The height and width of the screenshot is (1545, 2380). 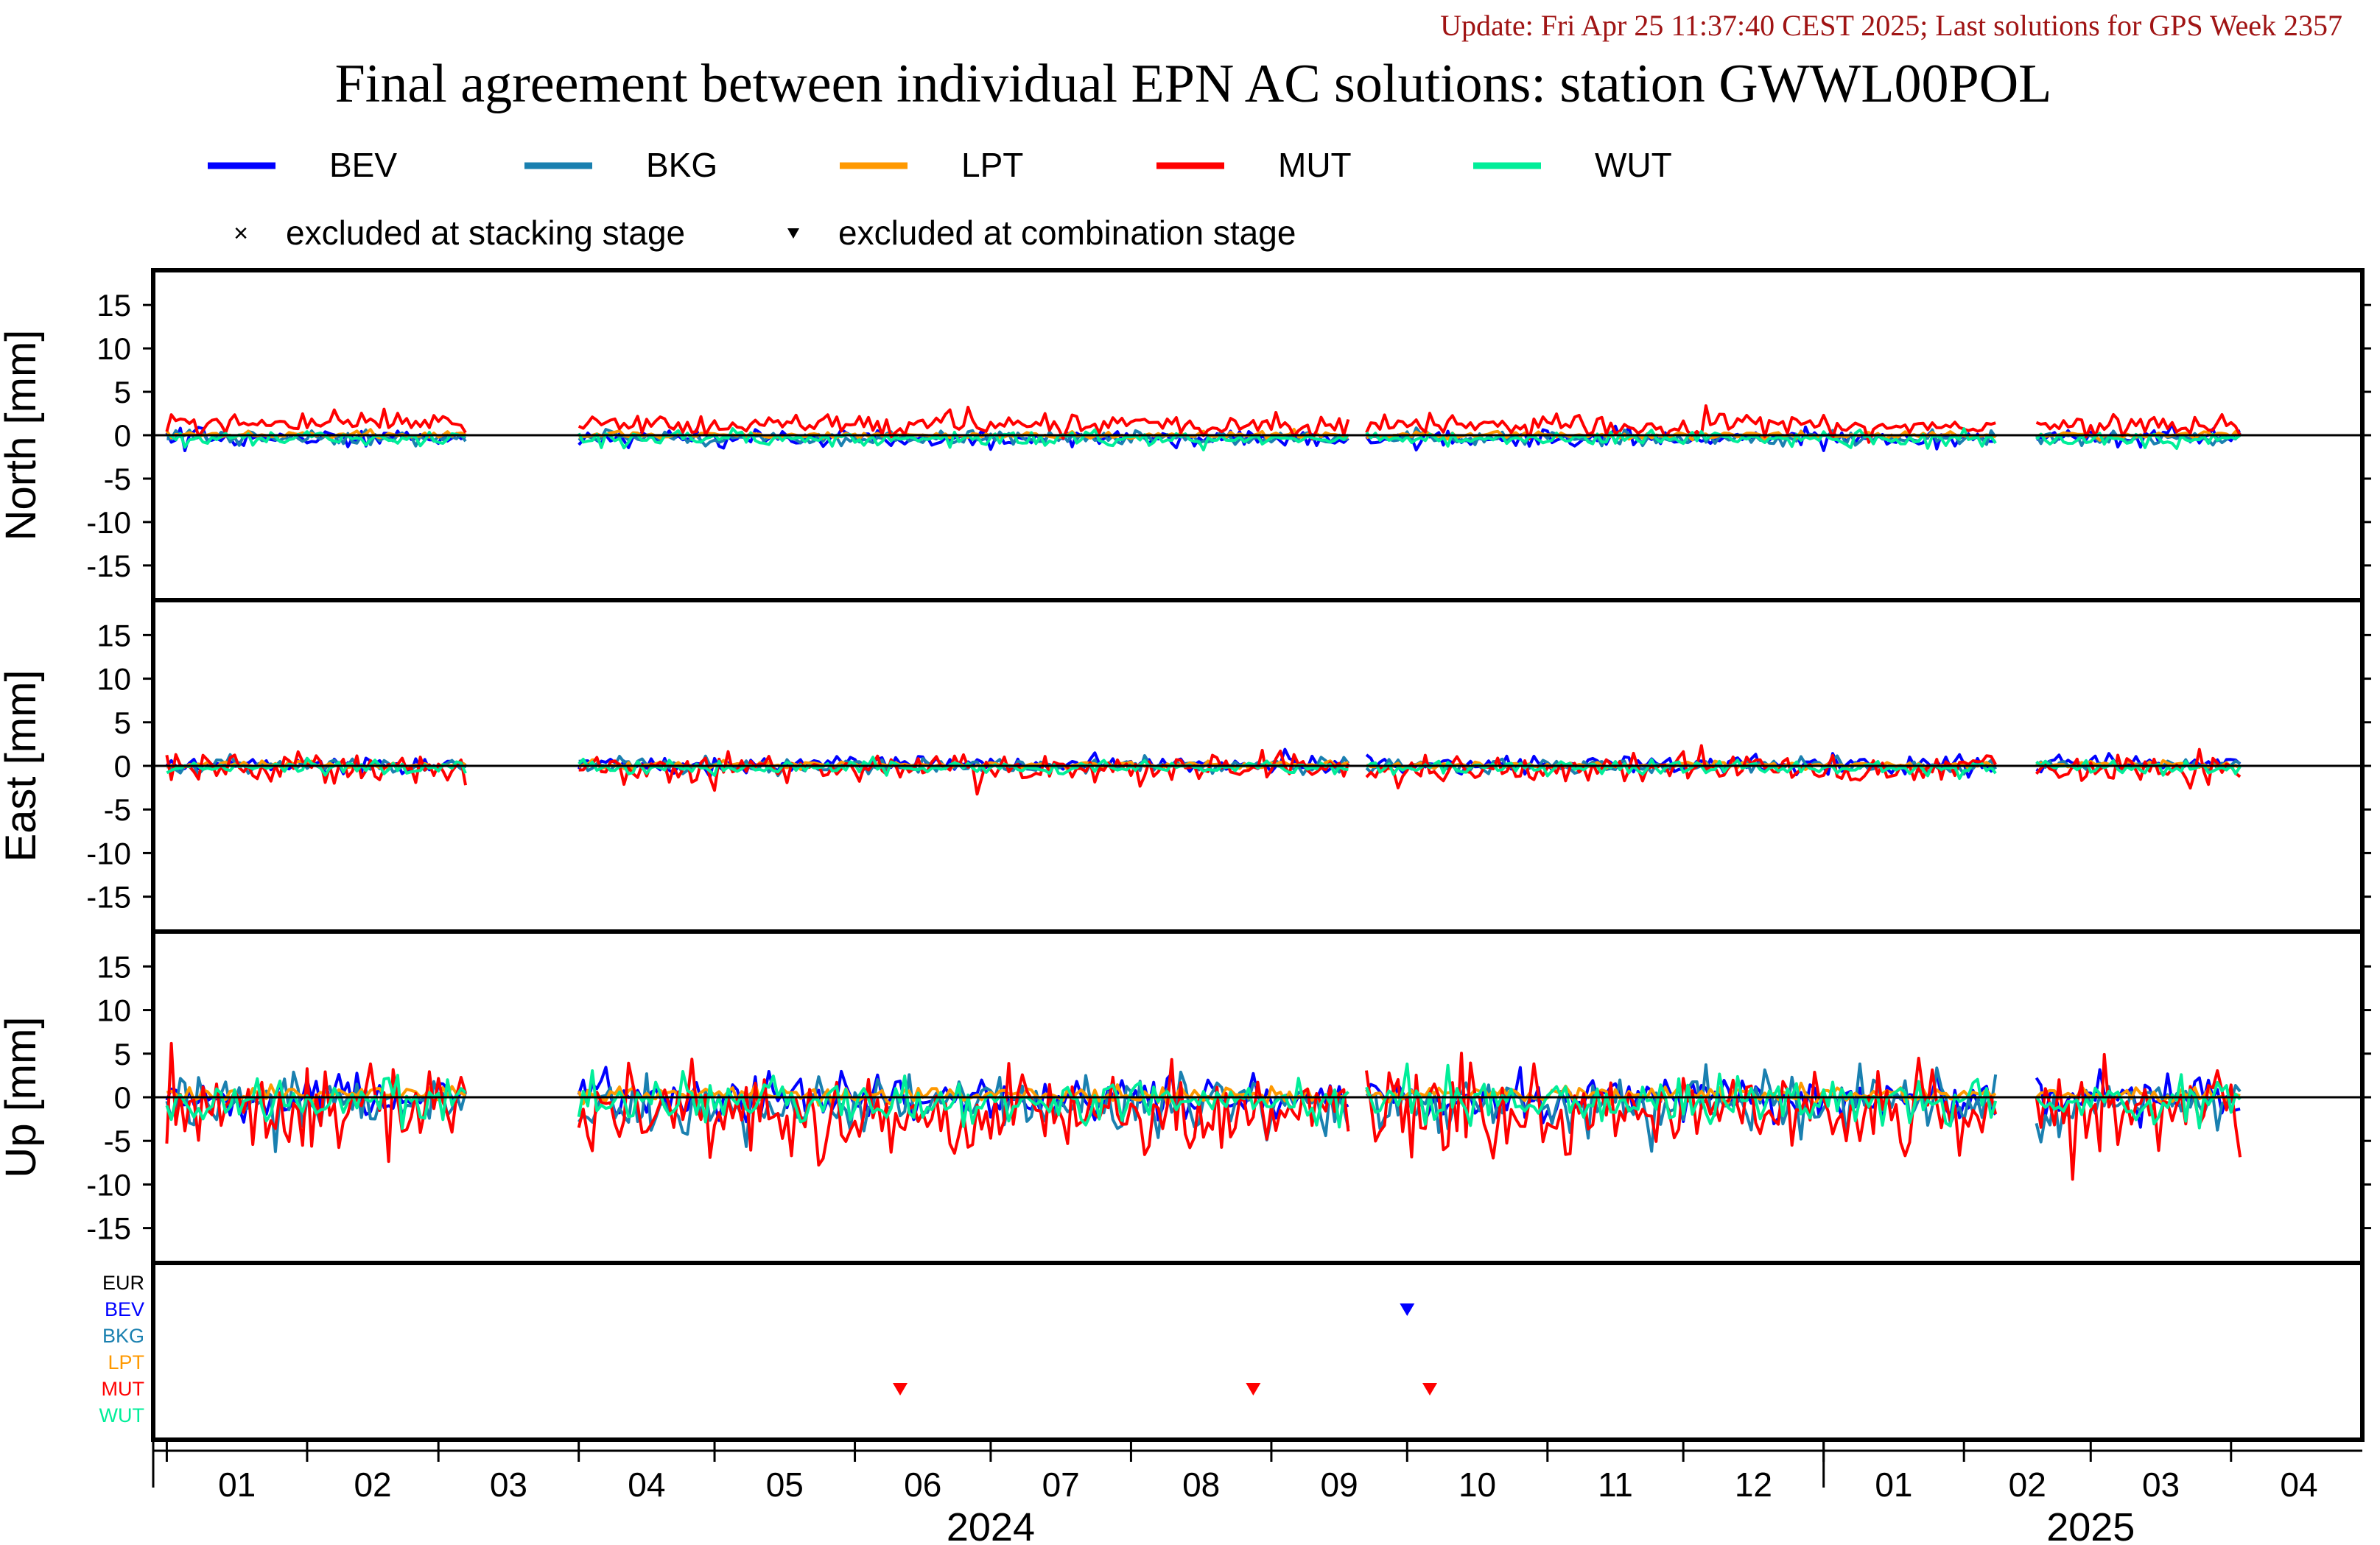 What do you see at coordinates (992, 165) in the screenshot?
I see `legend-label-lpt: LPT` at bounding box center [992, 165].